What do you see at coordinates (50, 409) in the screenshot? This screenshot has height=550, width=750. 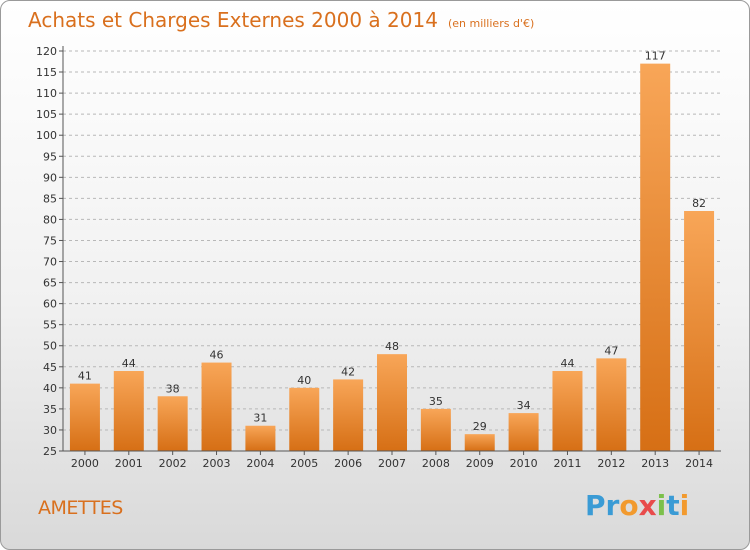 I see `y-tick-label: 35` at bounding box center [50, 409].